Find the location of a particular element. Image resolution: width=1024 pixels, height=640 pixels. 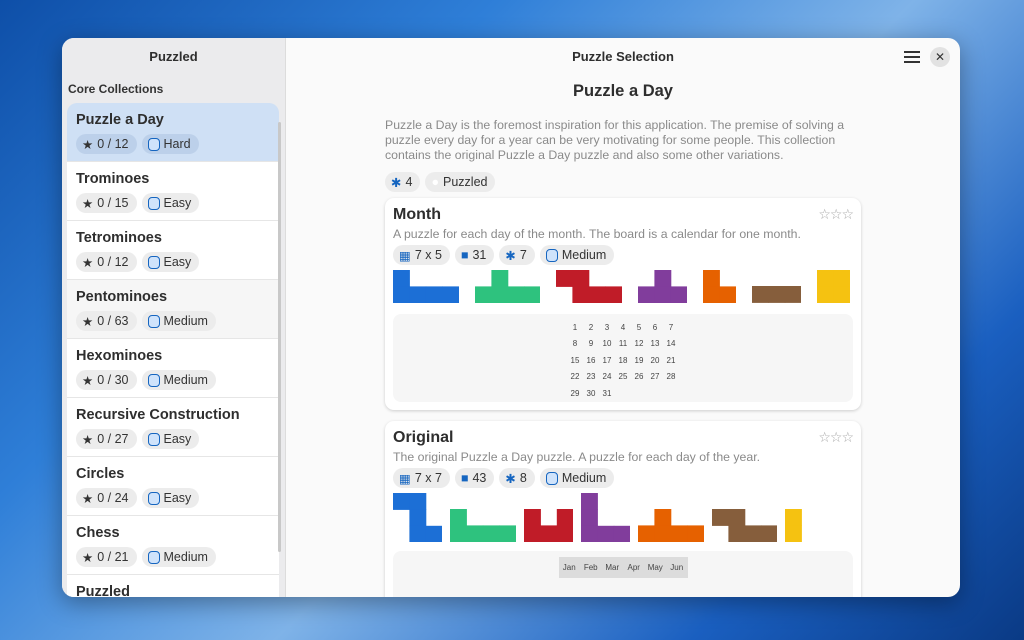

board-cell: 6 is located at coordinates (655, 327).